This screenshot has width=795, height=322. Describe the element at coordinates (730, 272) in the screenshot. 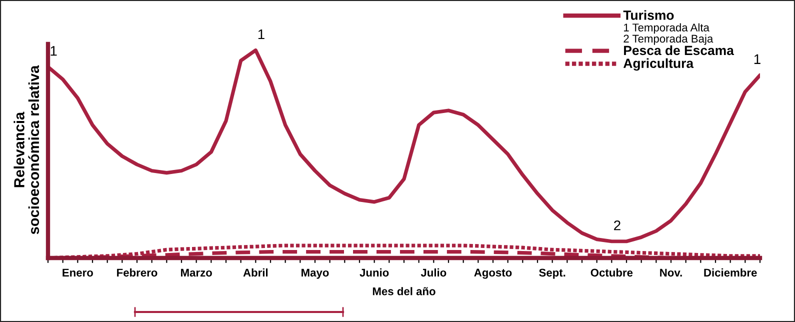

I see `x-tick-label: Diciembre` at that location.